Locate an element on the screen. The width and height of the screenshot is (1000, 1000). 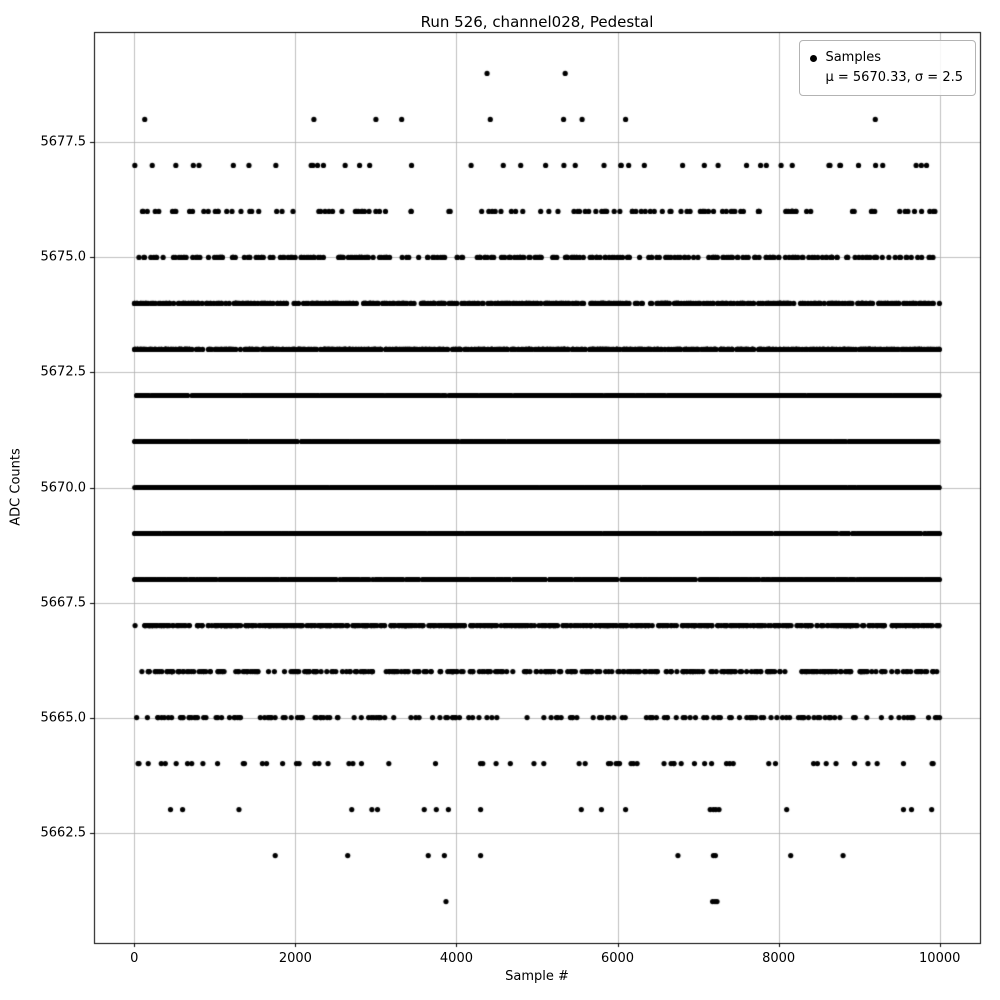
x-tick-label: 2000 is located at coordinates (295, 958).